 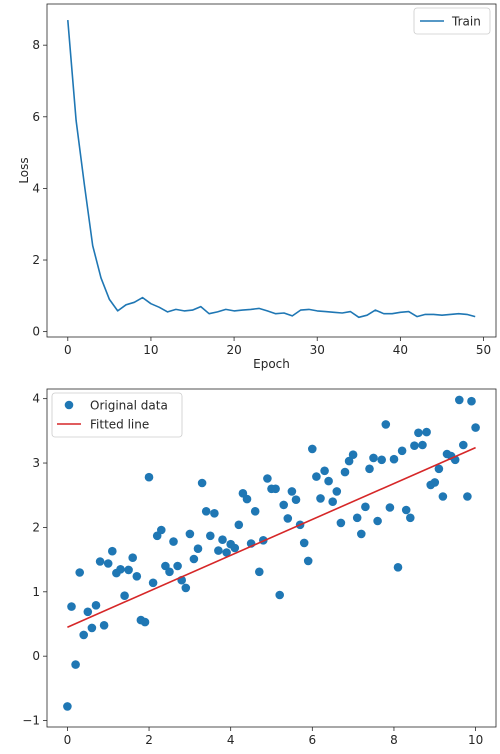 What do you see at coordinates (36, 656) in the screenshot?
I see `y-tick-label: 0` at bounding box center [36, 656].